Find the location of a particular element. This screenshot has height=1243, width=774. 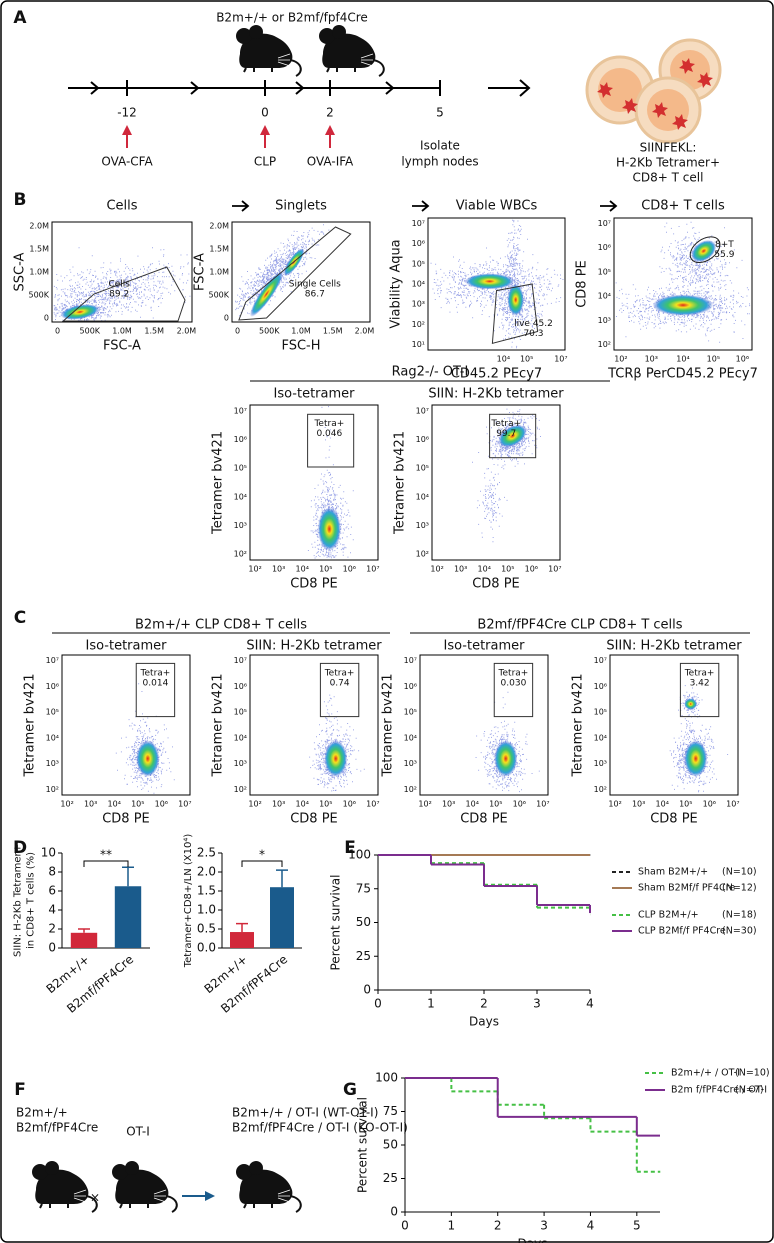

mice-label: B2m+/+ or B2mf/fpf4Cre is located at coordinates (292, 18).